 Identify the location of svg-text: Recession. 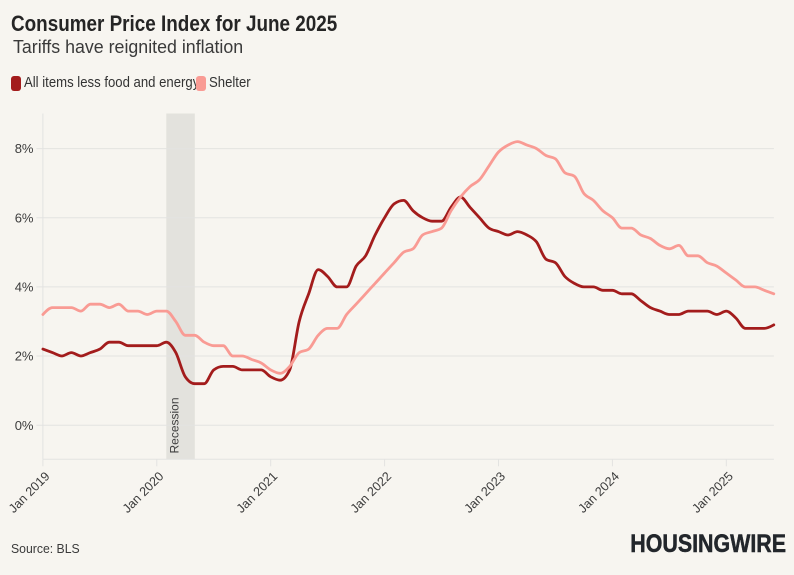
(175, 425).